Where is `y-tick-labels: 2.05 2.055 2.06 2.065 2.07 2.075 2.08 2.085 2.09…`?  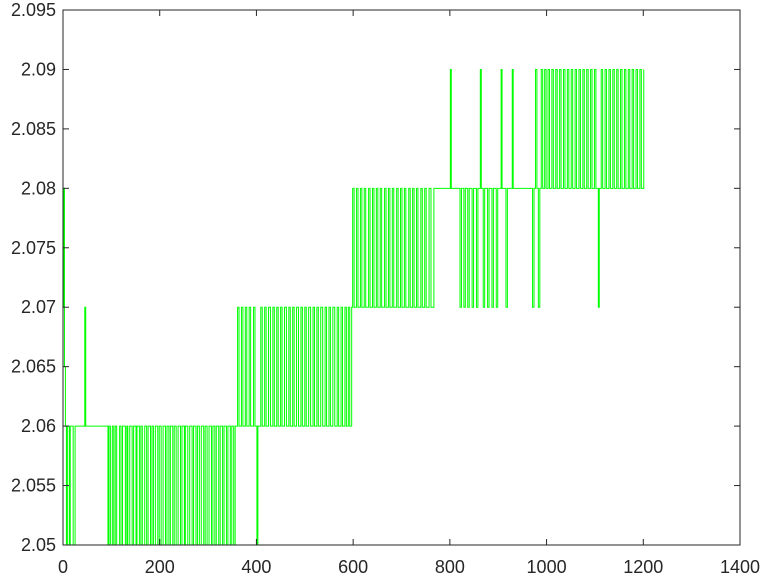 y-tick-labels: 2.05 2.055 2.06 2.065 2.07 2.075 2.08 2.085 2.09… is located at coordinates (33, 277).